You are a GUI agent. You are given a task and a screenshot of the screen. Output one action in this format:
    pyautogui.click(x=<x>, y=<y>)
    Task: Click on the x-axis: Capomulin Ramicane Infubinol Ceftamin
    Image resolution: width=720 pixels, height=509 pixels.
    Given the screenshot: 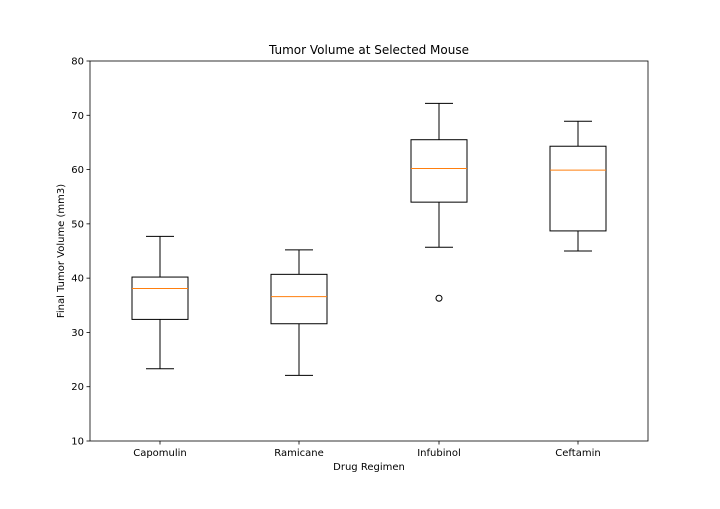 What is the action you would take?
    pyautogui.click(x=367, y=450)
    